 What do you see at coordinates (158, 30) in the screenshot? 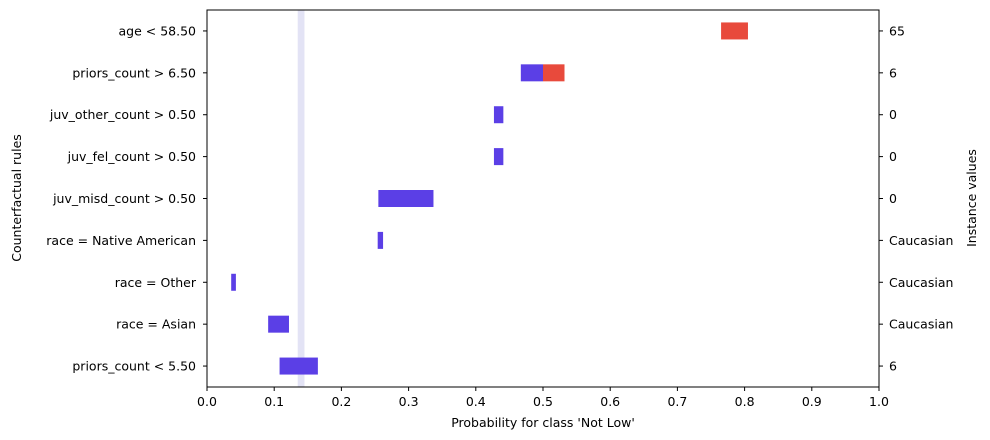
I see `rule-label: age < 58.50` at bounding box center [158, 30].